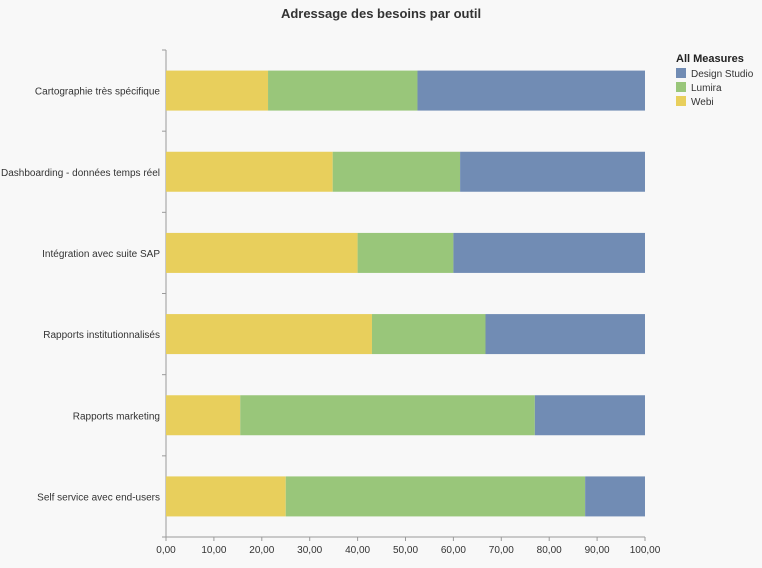  What do you see at coordinates (80, 173) in the screenshot?
I see `y-tick-label: Dashboarding - données temps réel` at bounding box center [80, 173].